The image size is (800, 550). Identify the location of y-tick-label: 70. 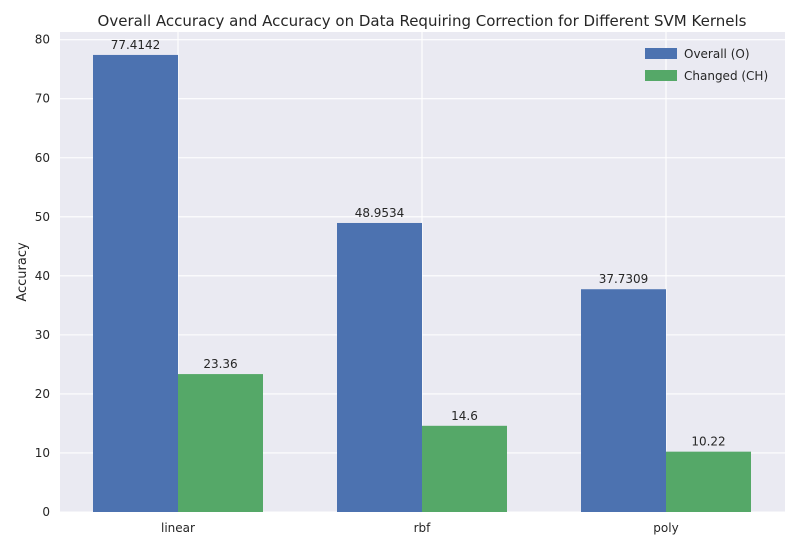
(42, 99).